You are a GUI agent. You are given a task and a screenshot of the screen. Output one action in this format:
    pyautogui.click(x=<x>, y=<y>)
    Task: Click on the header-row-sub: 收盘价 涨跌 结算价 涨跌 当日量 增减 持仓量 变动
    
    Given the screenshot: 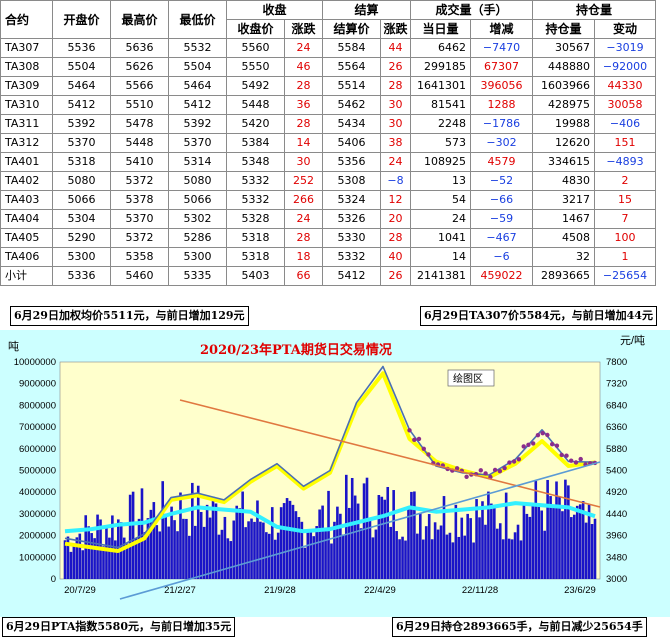 What is the action you would take?
    pyautogui.click(x=328, y=29)
    